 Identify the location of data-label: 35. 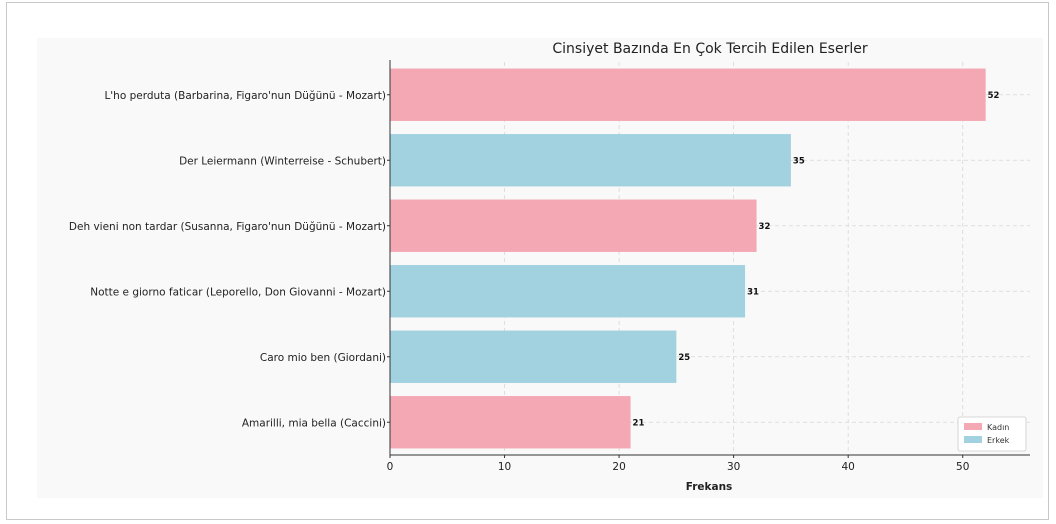
(799, 161).